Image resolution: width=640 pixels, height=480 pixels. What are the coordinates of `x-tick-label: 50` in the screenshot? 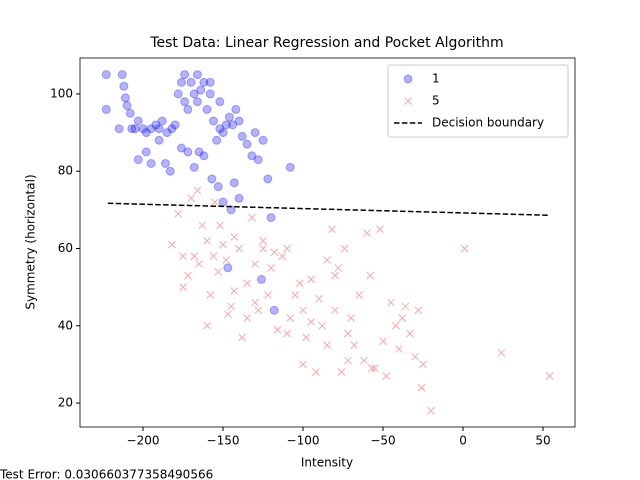 It's located at (542, 441).